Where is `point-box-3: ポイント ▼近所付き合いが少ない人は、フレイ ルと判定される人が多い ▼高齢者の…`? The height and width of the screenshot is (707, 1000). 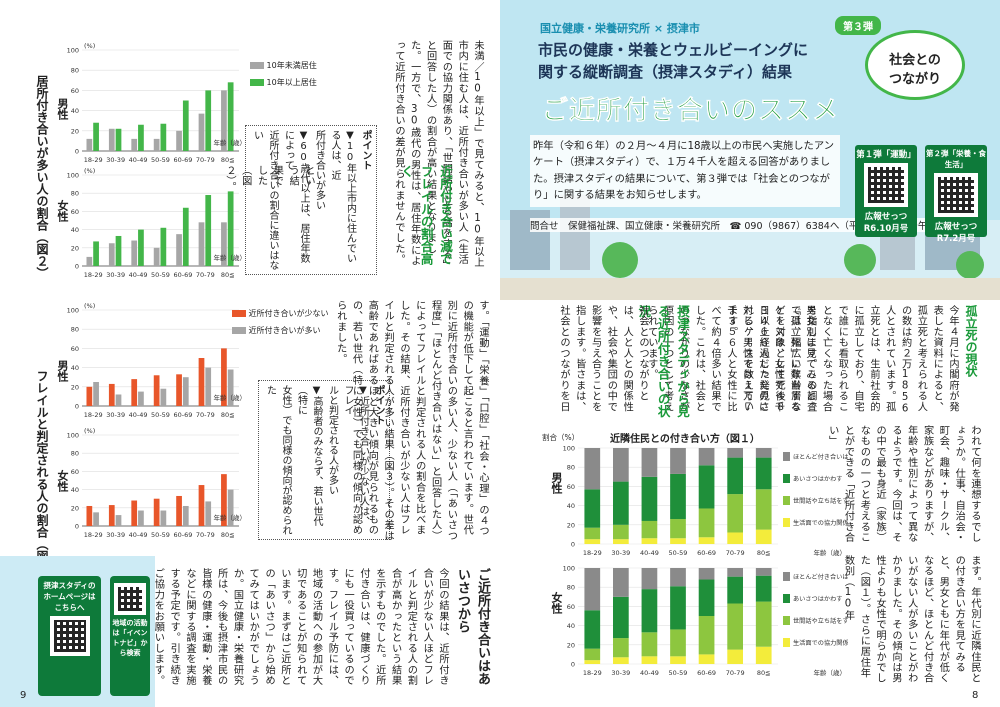 point-box-3: ポイント ▼近所付き合いが少ない人は、フレイ ルと判定される人が多い ▼高齢者の… is located at coordinates (324, 460).